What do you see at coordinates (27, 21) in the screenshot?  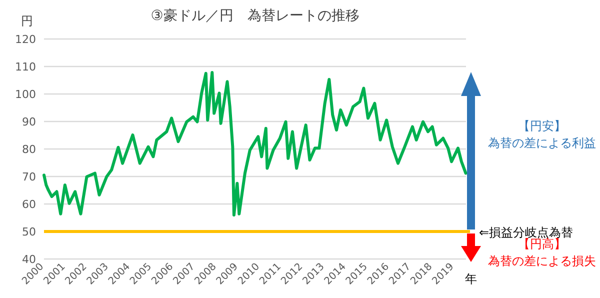 I see `y-axis-title: 円` at bounding box center [27, 21].